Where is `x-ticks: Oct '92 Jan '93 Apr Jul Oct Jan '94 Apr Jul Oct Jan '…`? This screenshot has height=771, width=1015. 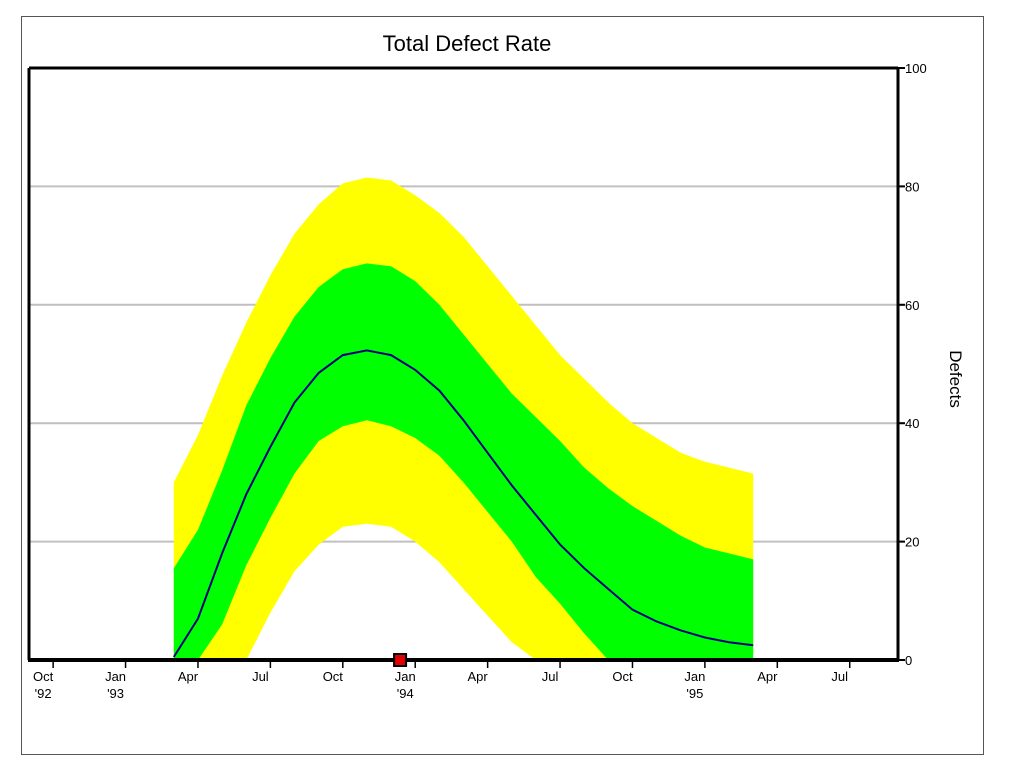 x-ticks: Oct '92 Jan '93 Apr Jul Oct Jan '94 Apr Jul Oct Jan '… is located at coordinates (442, 680).